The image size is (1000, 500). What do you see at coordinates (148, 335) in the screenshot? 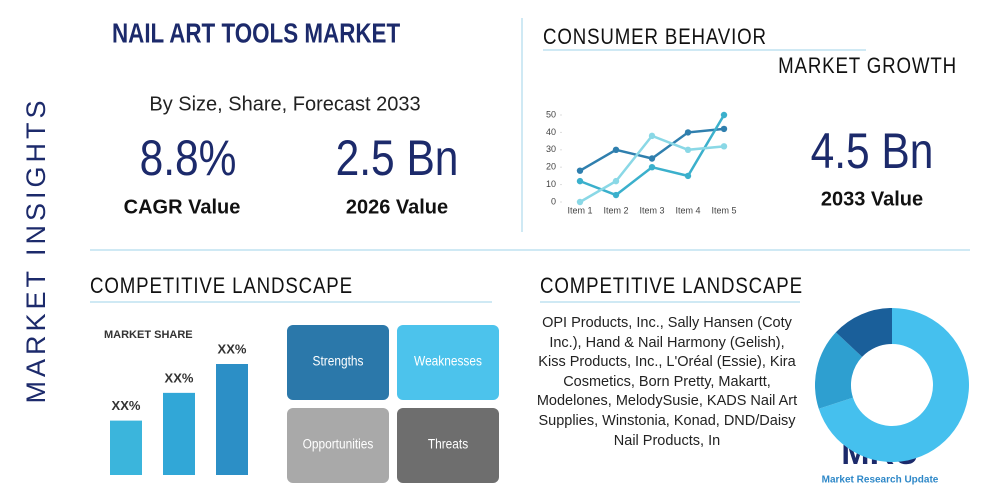
I see `chart-title: MARKET SHARE` at bounding box center [148, 335].